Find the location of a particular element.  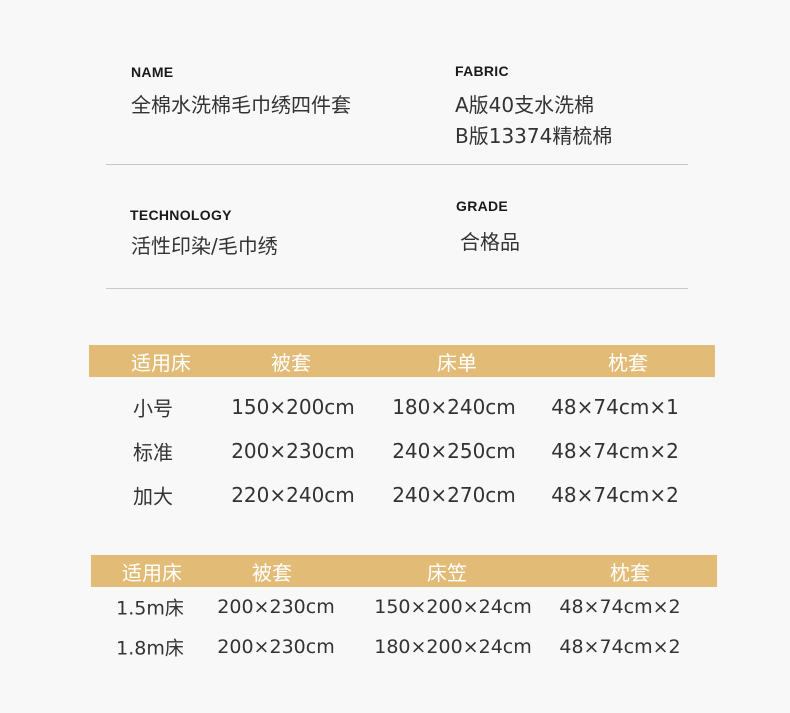

table-cell: 48×74cm×1 is located at coordinates (615, 407).